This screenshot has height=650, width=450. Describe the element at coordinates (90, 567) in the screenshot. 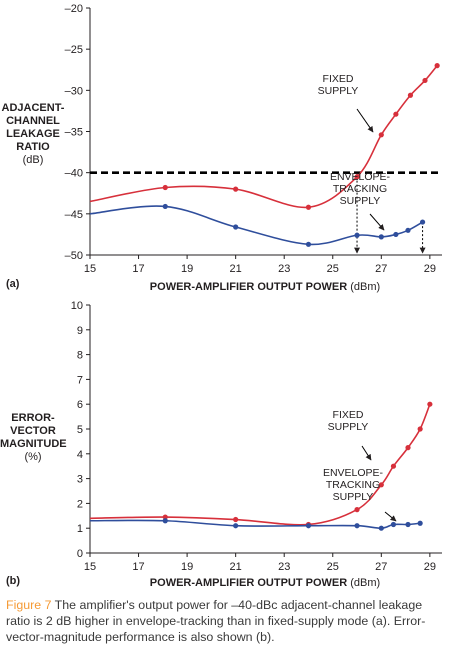

I see `chart-b-x-tick-label: 15` at that location.